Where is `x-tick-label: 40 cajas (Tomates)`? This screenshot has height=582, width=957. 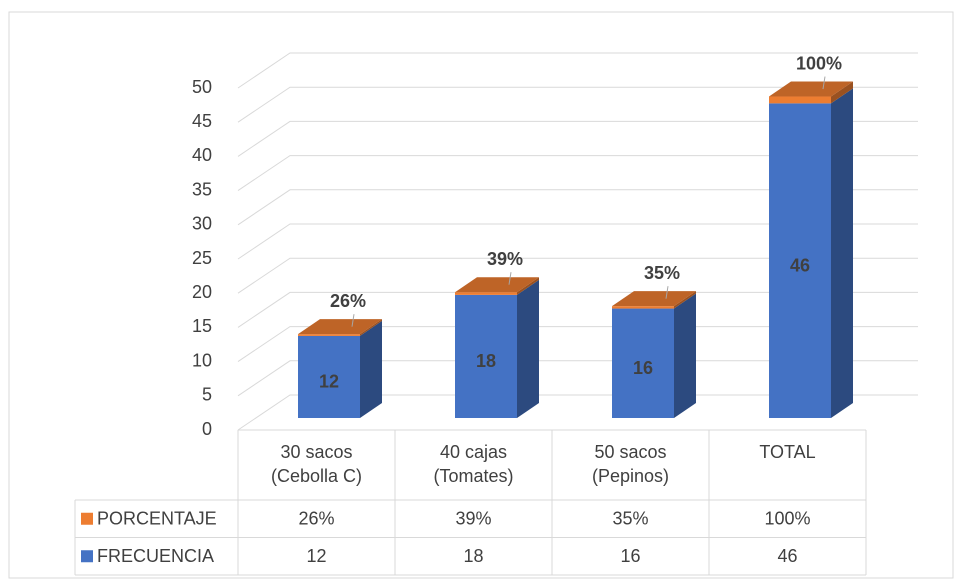
x-tick-label: 40 cajas (Tomates) is located at coordinates (473, 464).